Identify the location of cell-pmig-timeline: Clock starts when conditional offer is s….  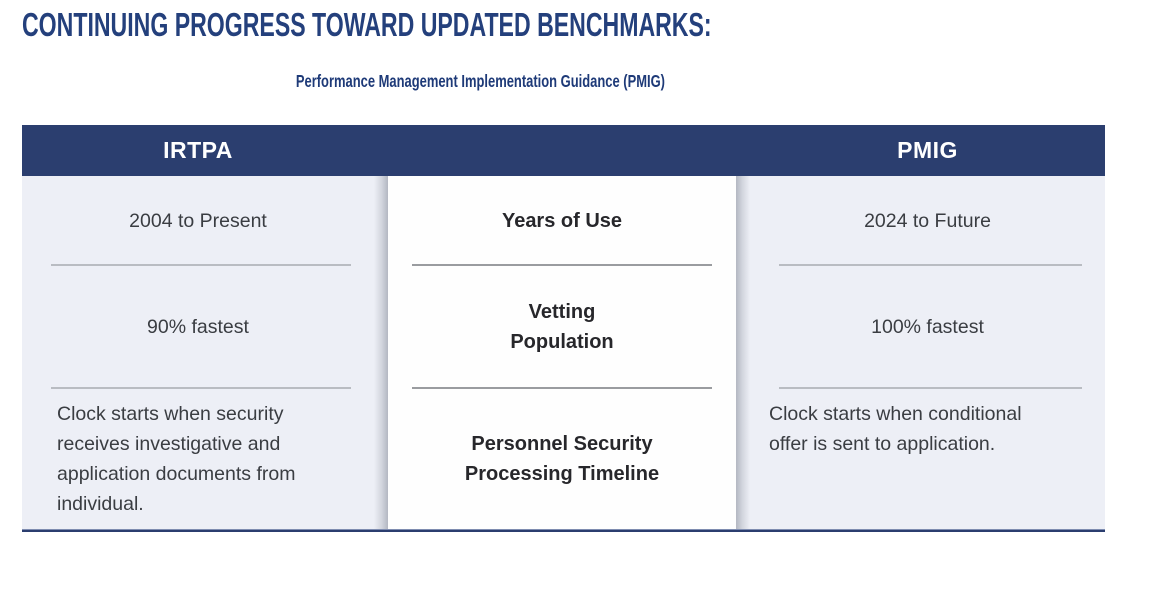
(895, 429).